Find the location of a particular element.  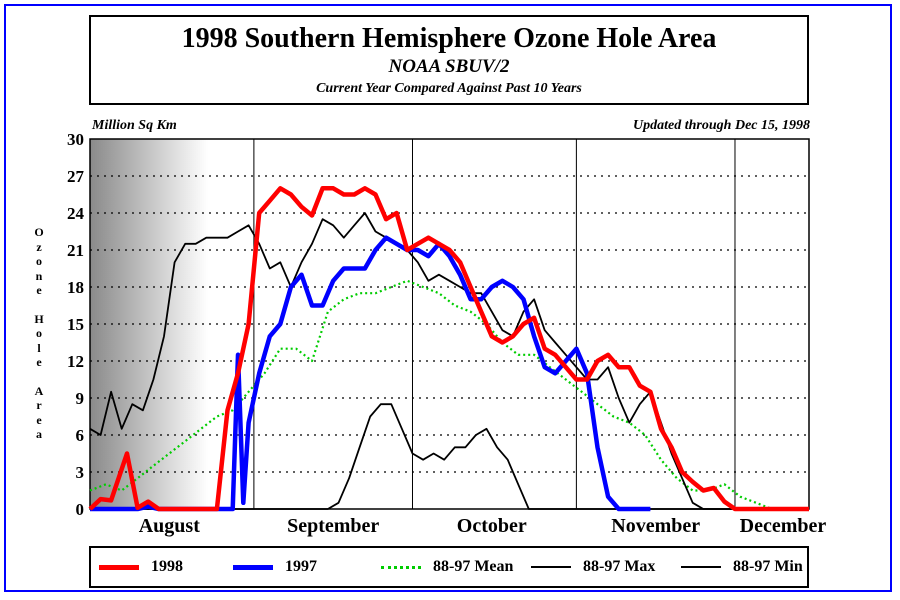

legend: 1998 1997 88-97 Mean 88-97 Max 88-97 Min is located at coordinates (449, 567).